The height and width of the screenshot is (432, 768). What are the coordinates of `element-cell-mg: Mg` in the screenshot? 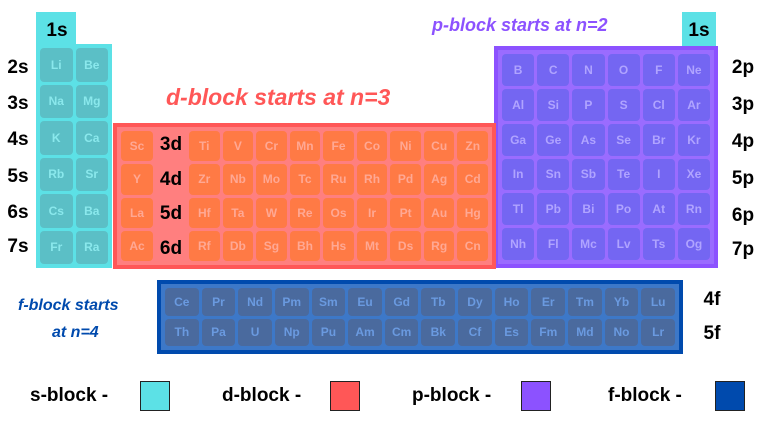 It's located at (91, 101).